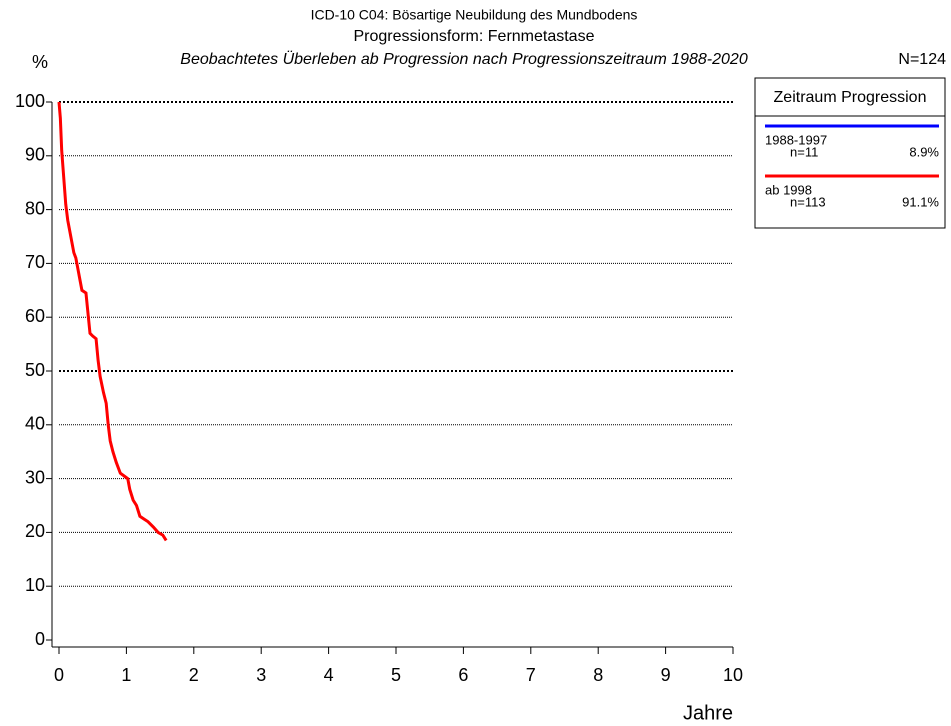 Image resolution: width=951 pixels, height=726 pixels. What do you see at coordinates (30, 101) in the screenshot?
I see `y-tick-label: 100` at bounding box center [30, 101].